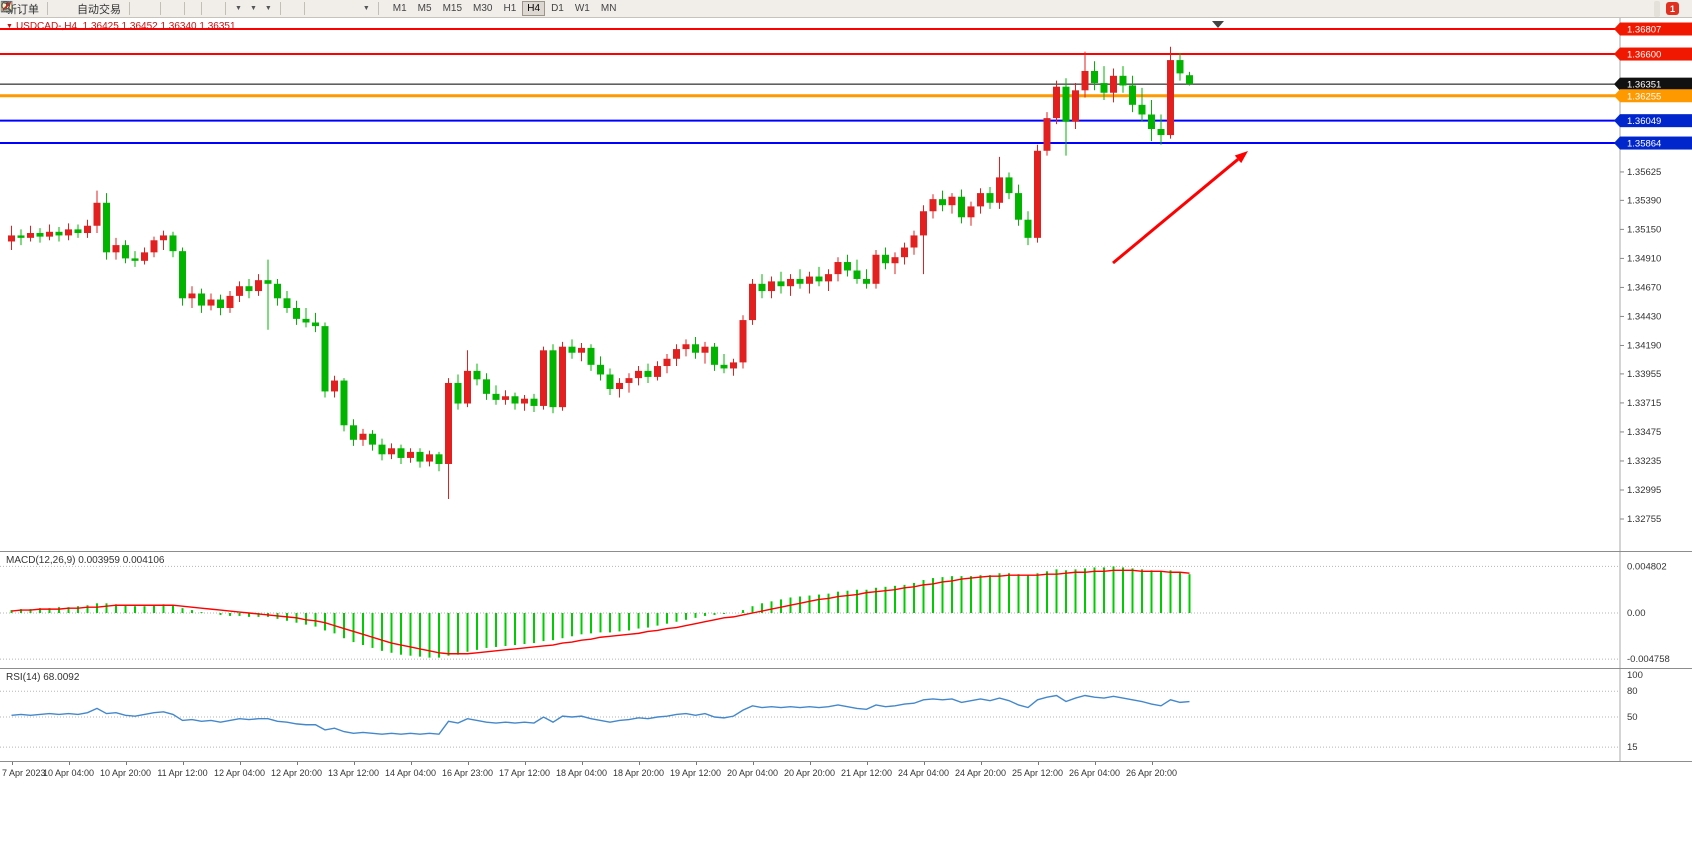 Image resolution: width=1692 pixels, height=847 pixels. Describe the element at coordinates (1644, 55) in the screenshot. I see `svg-text: 1.36600` at that location.